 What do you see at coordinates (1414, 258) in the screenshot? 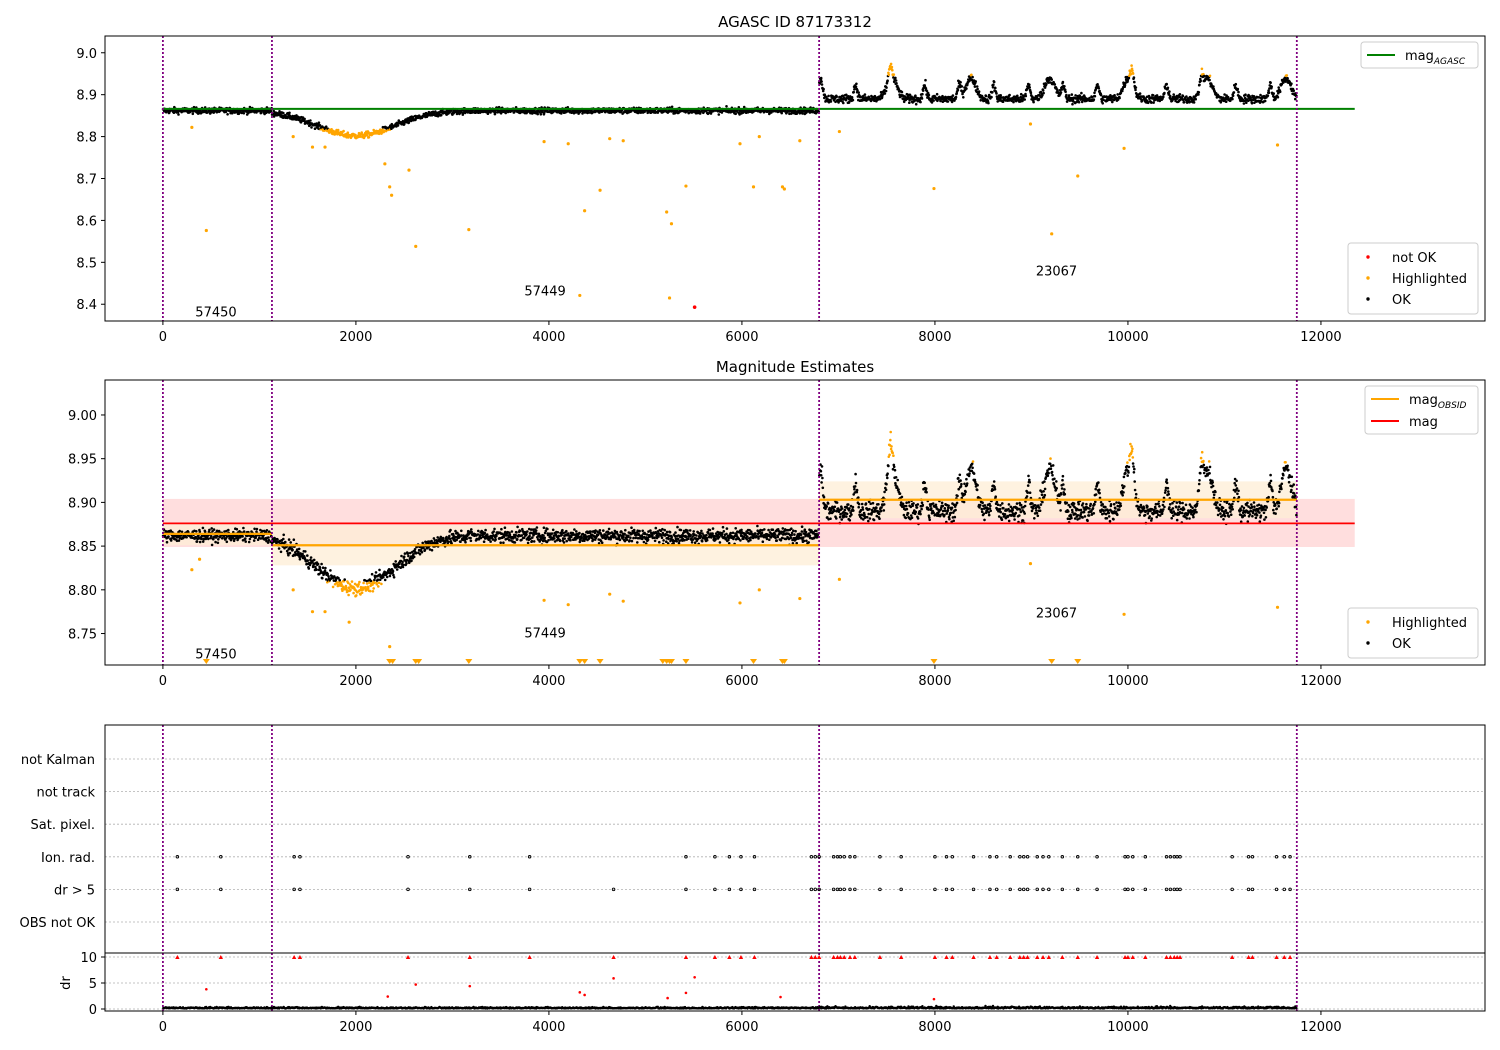
I see `legend-point-label: not OK` at bounding box center [1414, 258].